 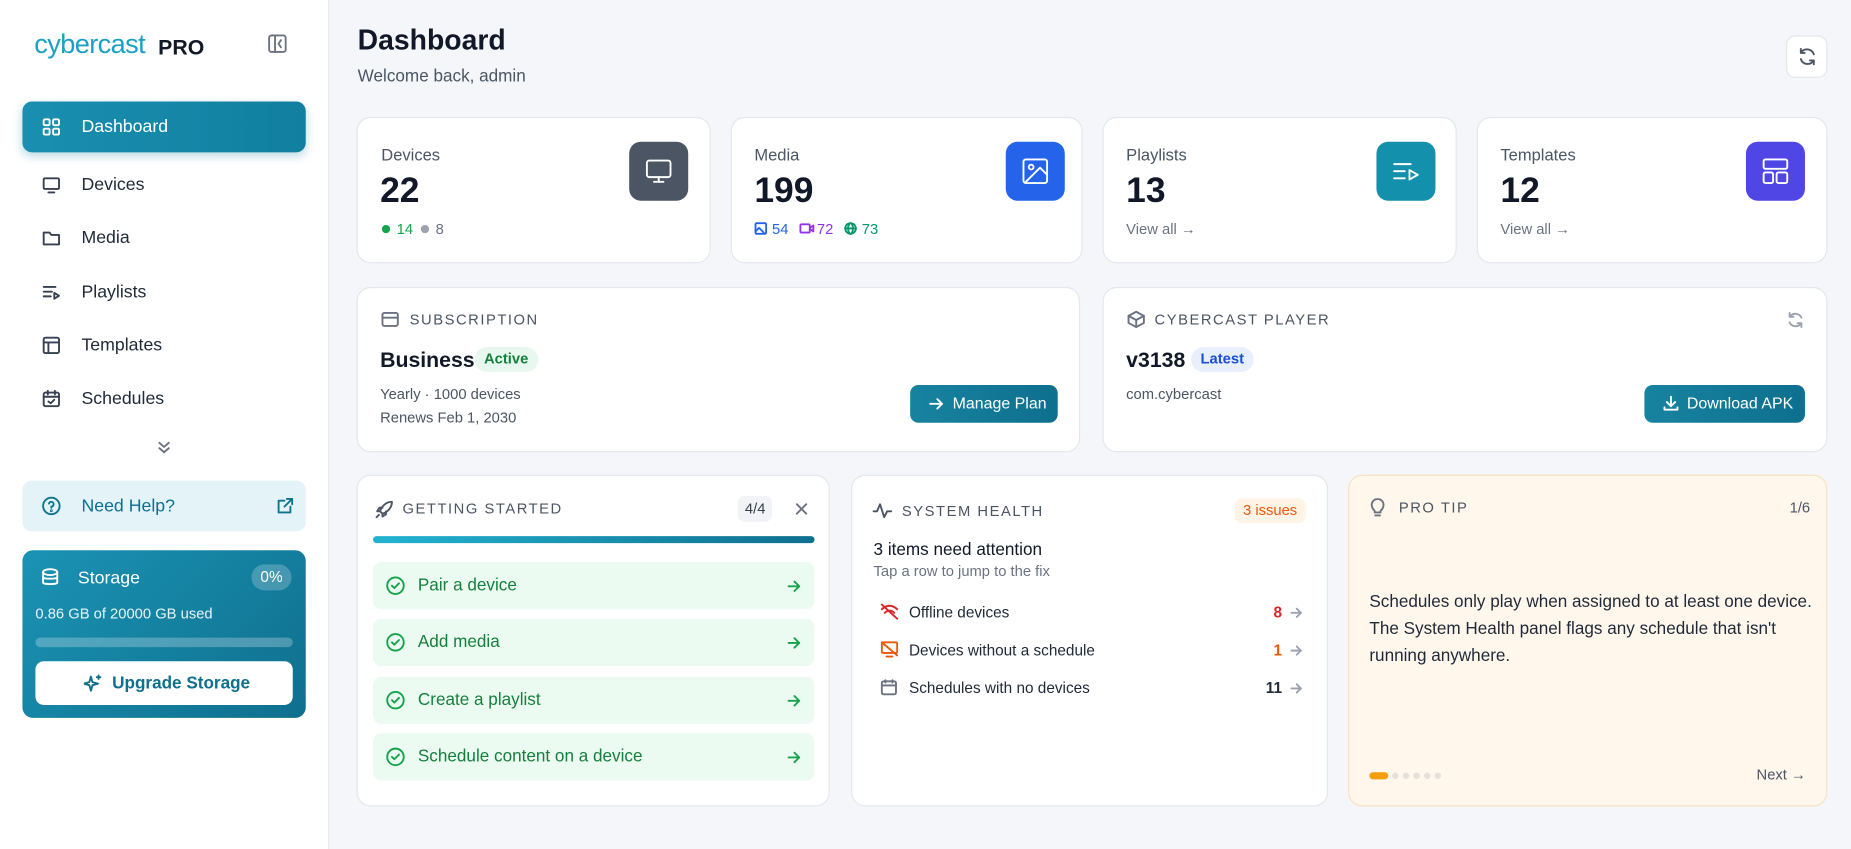 What do you see at coordinates (124, 614) in the screenshot?
I see `storage-usage: 0.86 GB of 20000 GB used` at bounding box center [124, 614].